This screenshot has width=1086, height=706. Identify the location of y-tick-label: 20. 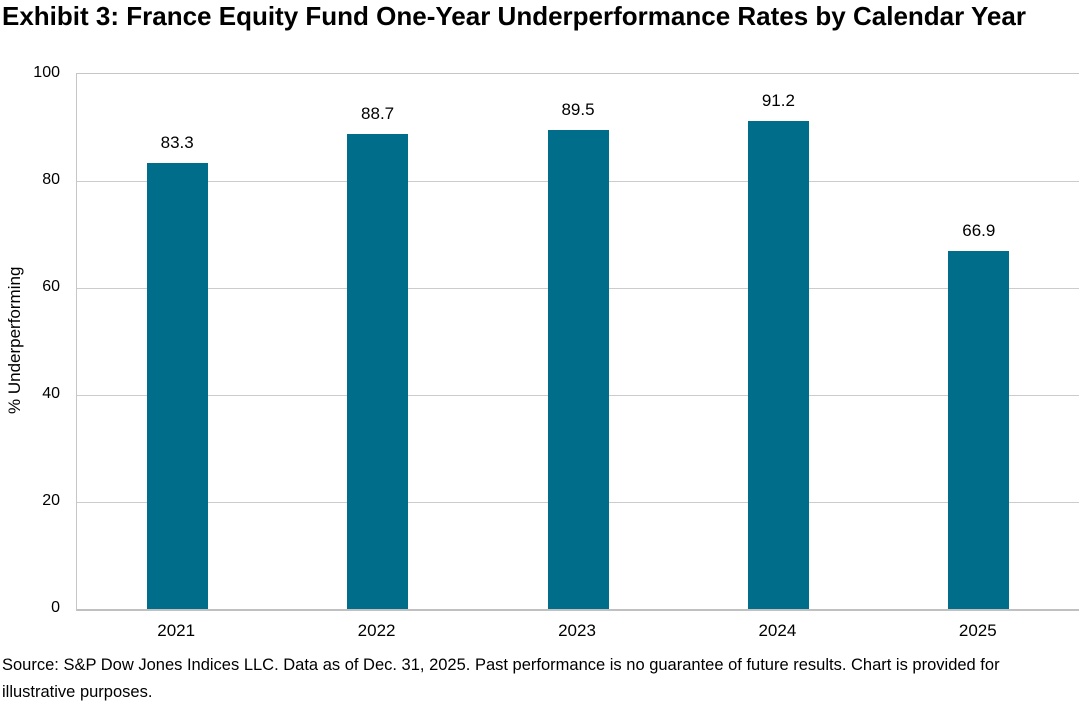
(51, 500).